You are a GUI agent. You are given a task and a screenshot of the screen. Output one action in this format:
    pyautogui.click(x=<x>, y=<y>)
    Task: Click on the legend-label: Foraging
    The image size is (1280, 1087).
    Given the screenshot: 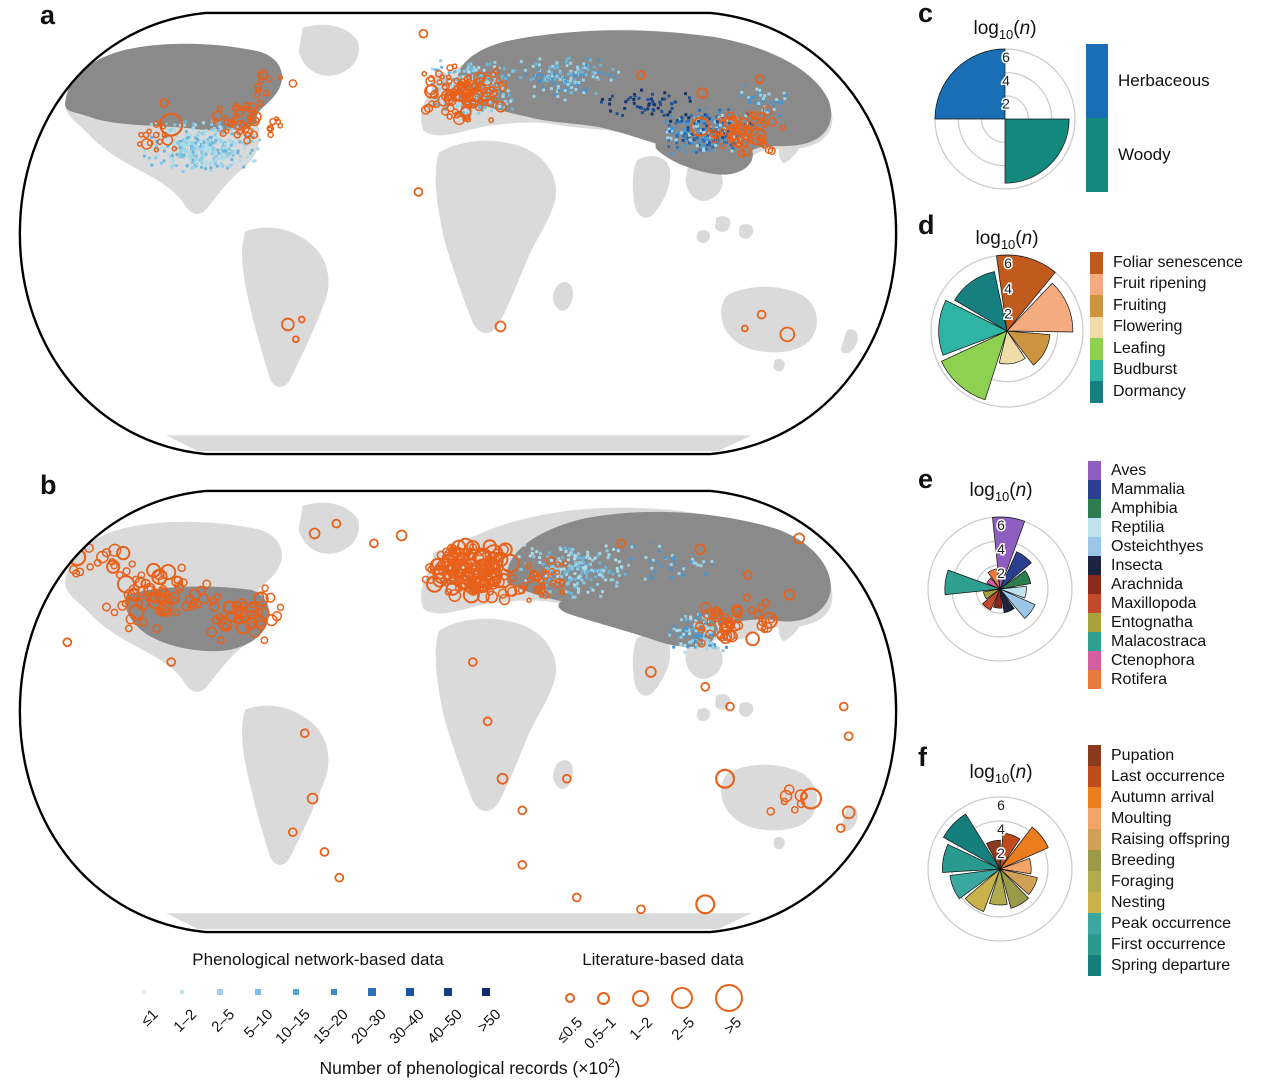 What is the action you would take?
    pyautogui.click(x=1143, y=881)
    